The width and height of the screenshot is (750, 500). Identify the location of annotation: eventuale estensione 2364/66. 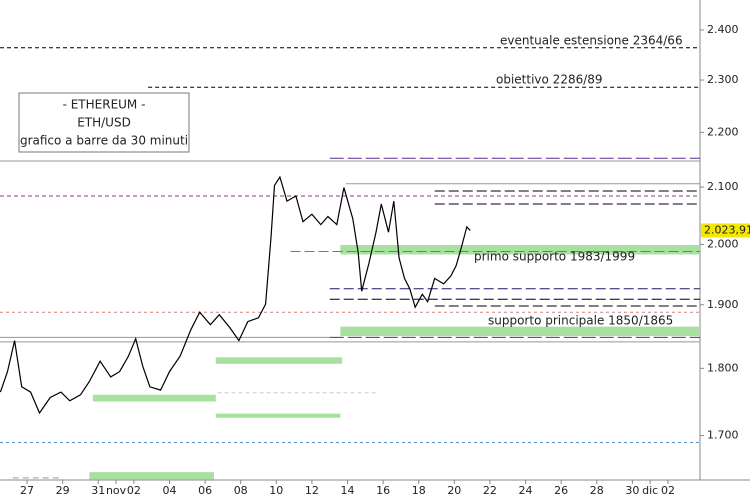
(591, 41).